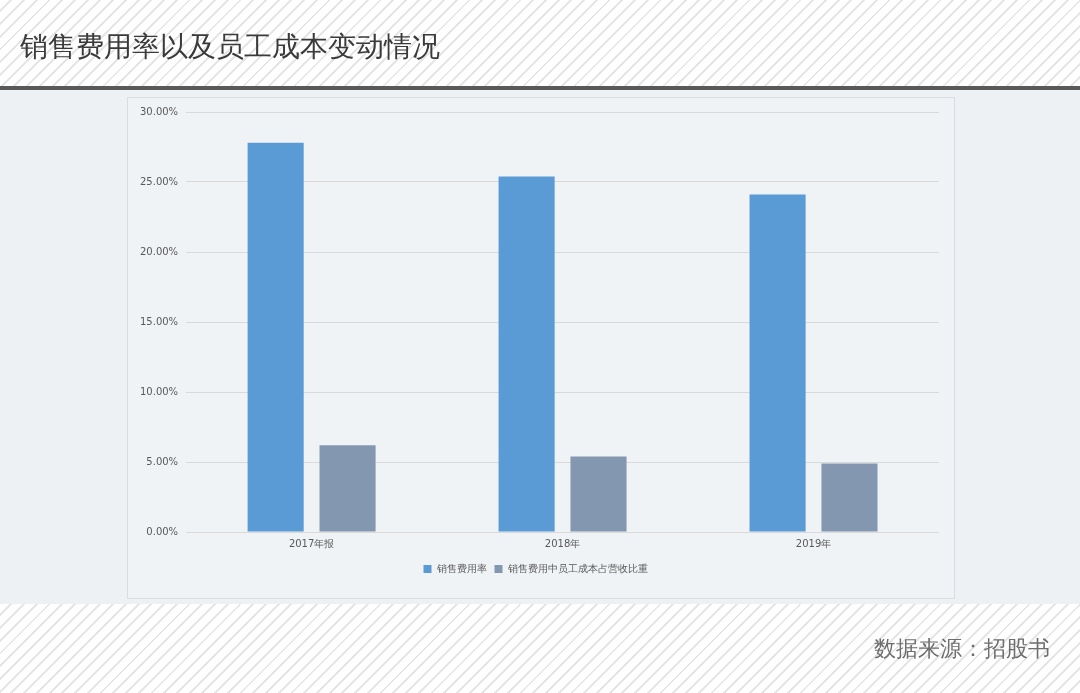  What do you see at coordinates (159, 111) in the screenshot?
I see `y-tick-label: 30.00%` at bounding box center [159, 111].